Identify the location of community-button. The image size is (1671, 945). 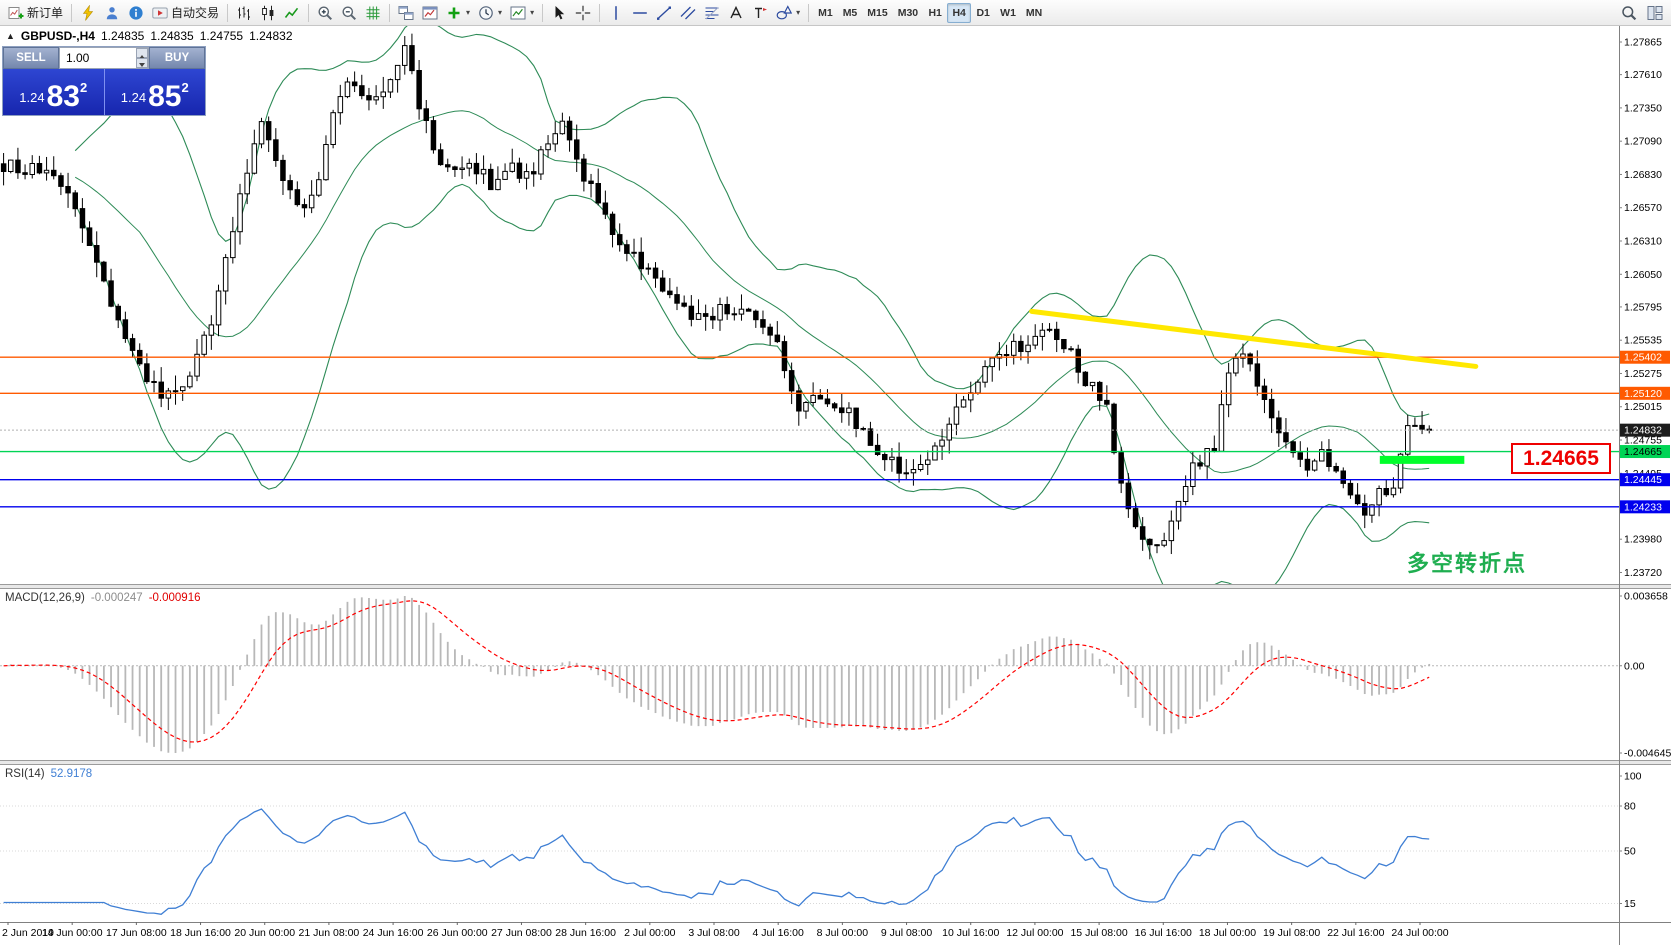
(112, 13).